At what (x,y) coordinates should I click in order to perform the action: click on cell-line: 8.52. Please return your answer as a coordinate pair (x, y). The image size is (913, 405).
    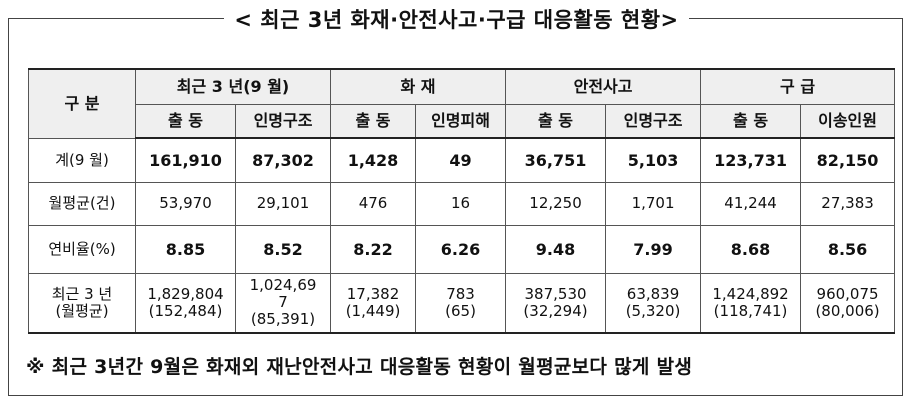
    Looking at the image, I should click on (283, 249).